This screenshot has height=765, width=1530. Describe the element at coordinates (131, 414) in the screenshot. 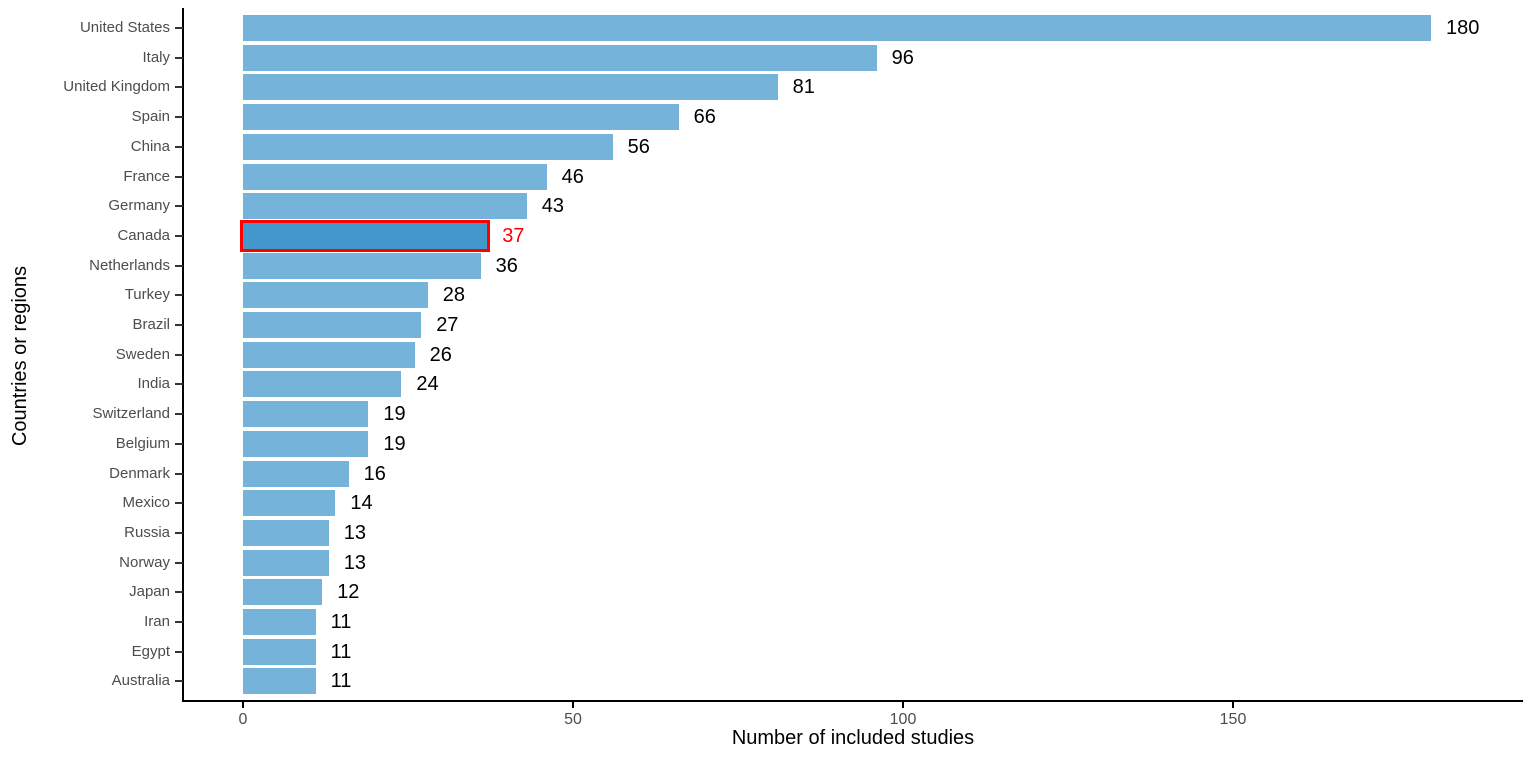

I see `category-label: Switzerland` at that location.